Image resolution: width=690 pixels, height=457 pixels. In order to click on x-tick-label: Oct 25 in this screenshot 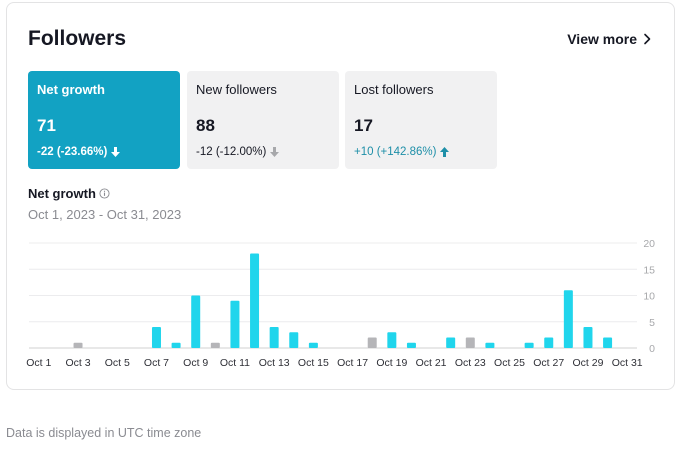, I will do `click(509, 363)`.